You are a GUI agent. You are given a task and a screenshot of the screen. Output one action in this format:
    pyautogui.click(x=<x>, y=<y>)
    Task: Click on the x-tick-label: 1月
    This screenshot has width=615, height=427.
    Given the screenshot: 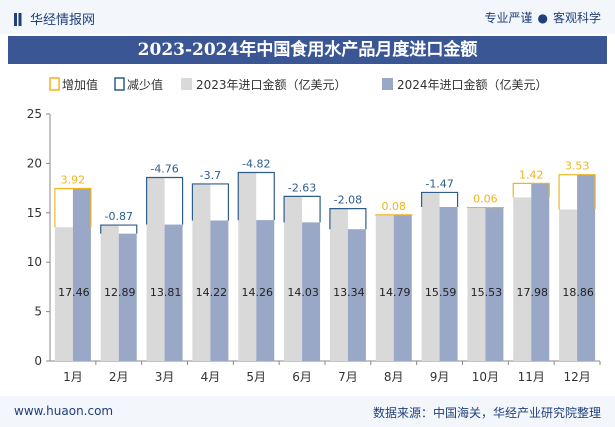 What is the action you would take?
    pyautogui.click(x=73, y=377)
    